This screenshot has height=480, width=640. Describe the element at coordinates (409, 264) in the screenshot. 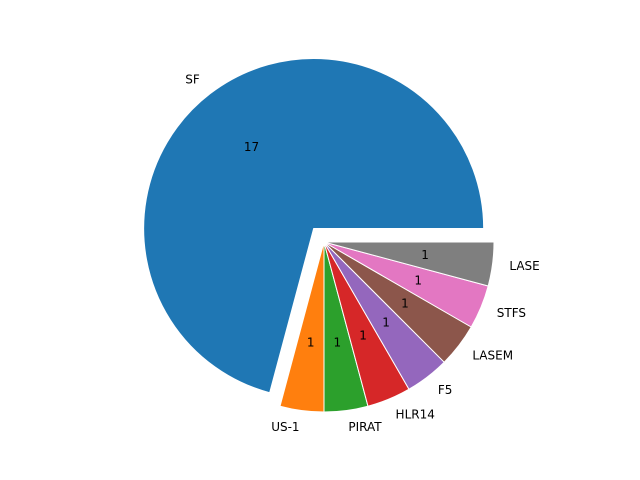

I see `pie-slice-lase` at that location.